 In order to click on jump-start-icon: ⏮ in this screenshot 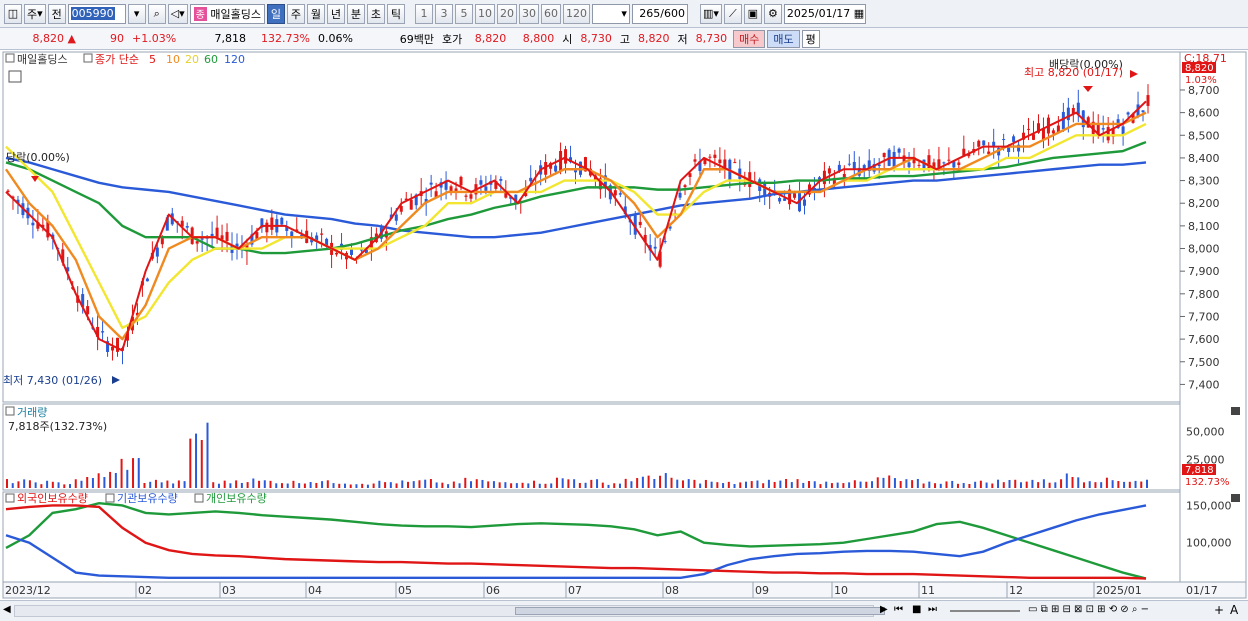, I will do `click(898, 609)`.